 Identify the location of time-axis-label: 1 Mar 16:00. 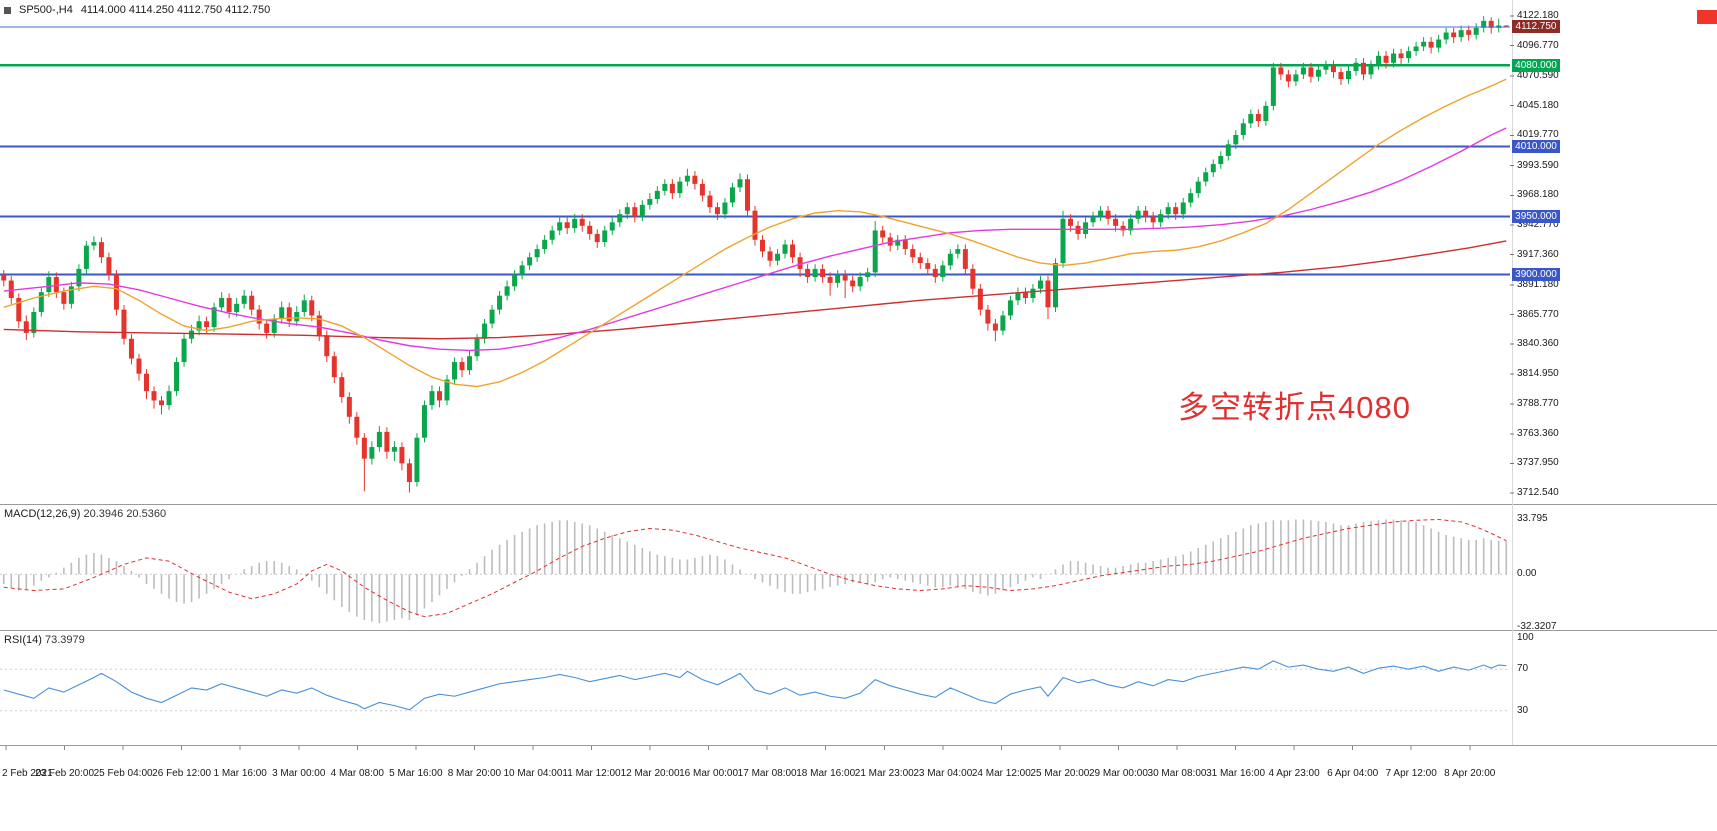
(240, 773).